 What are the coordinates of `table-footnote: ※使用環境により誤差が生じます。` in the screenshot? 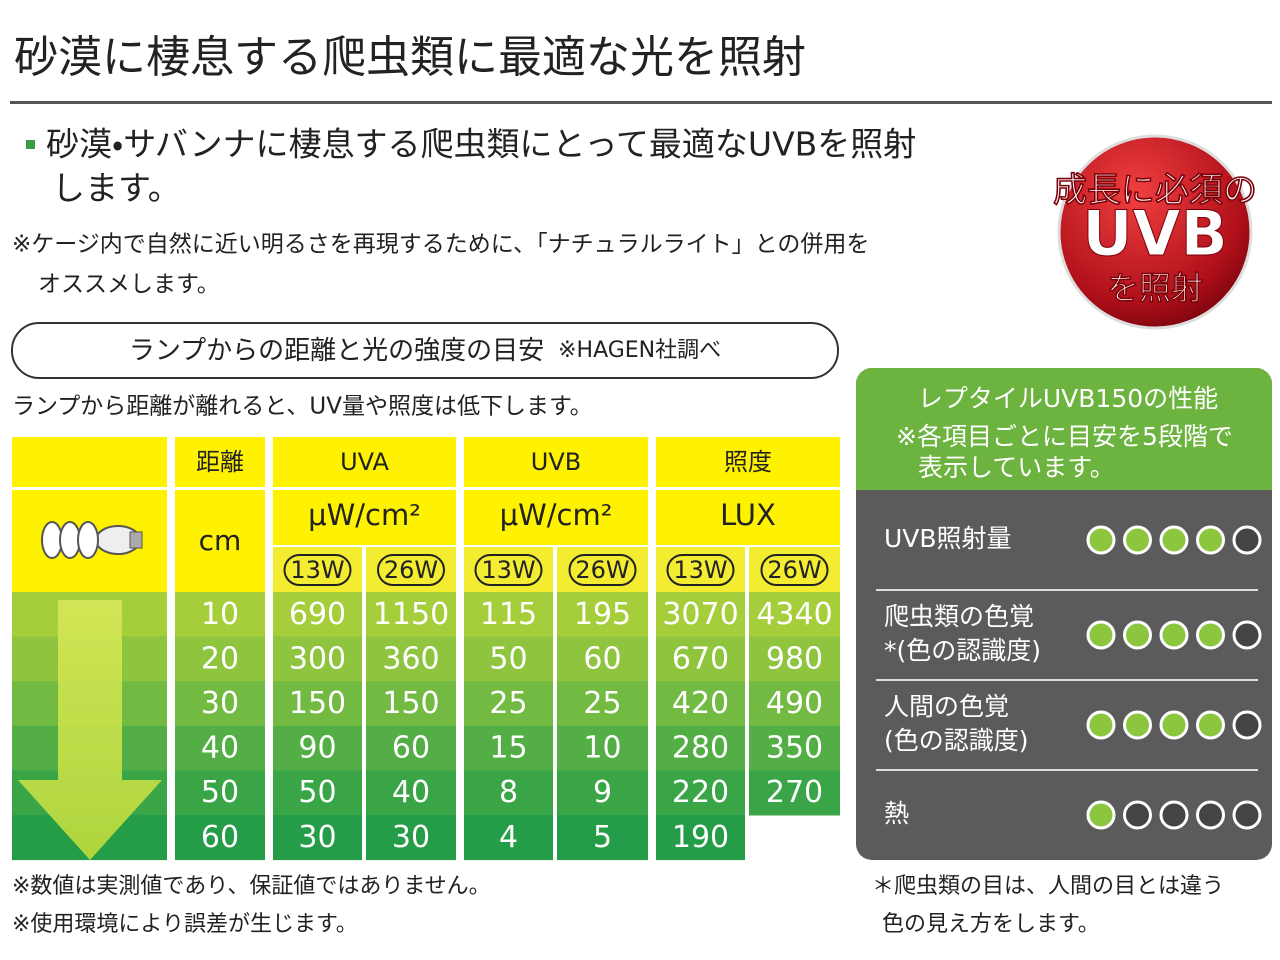 It's located at (185, 924).